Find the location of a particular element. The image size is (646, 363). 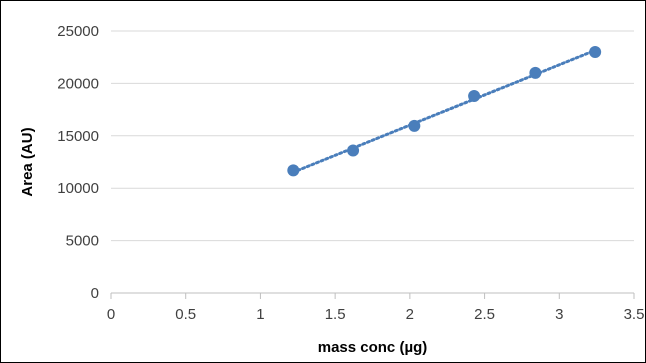

x-tick-label: 3.5 is located at coordinates (634, 314).